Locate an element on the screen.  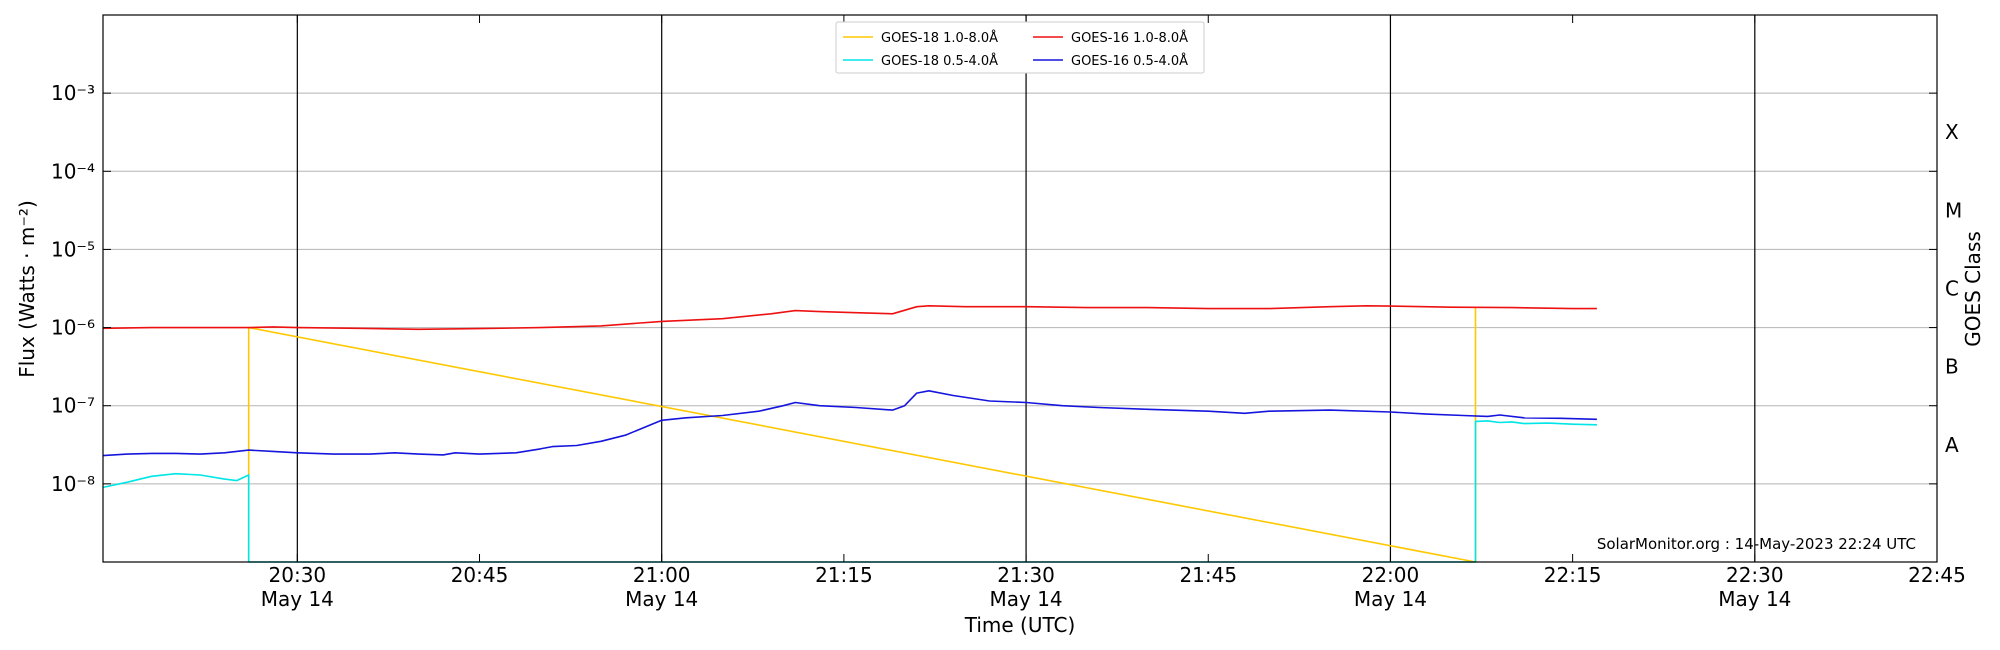
y-tick-label: 10⁻⁶ is located at coordinates (73, 328).